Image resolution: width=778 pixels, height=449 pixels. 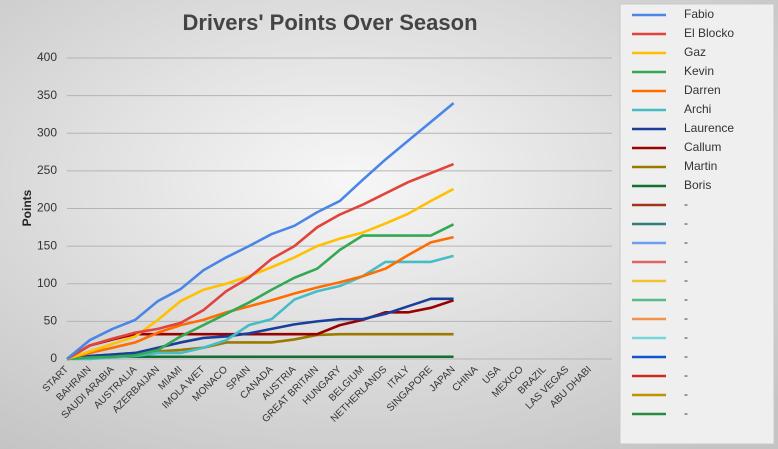 What do you see at coordinates (47, 283) in the screenshot?
I see `y-tick-label: 100` at bounding box center [47, 283].